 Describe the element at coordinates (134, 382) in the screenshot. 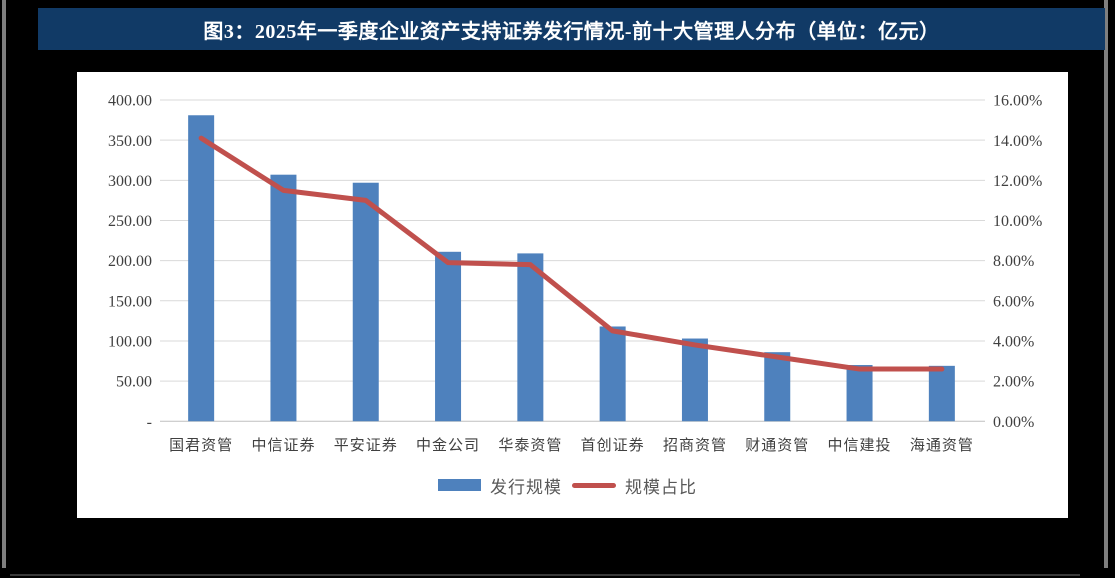

I see `left-axis-tick-label: 50.00` at that location.